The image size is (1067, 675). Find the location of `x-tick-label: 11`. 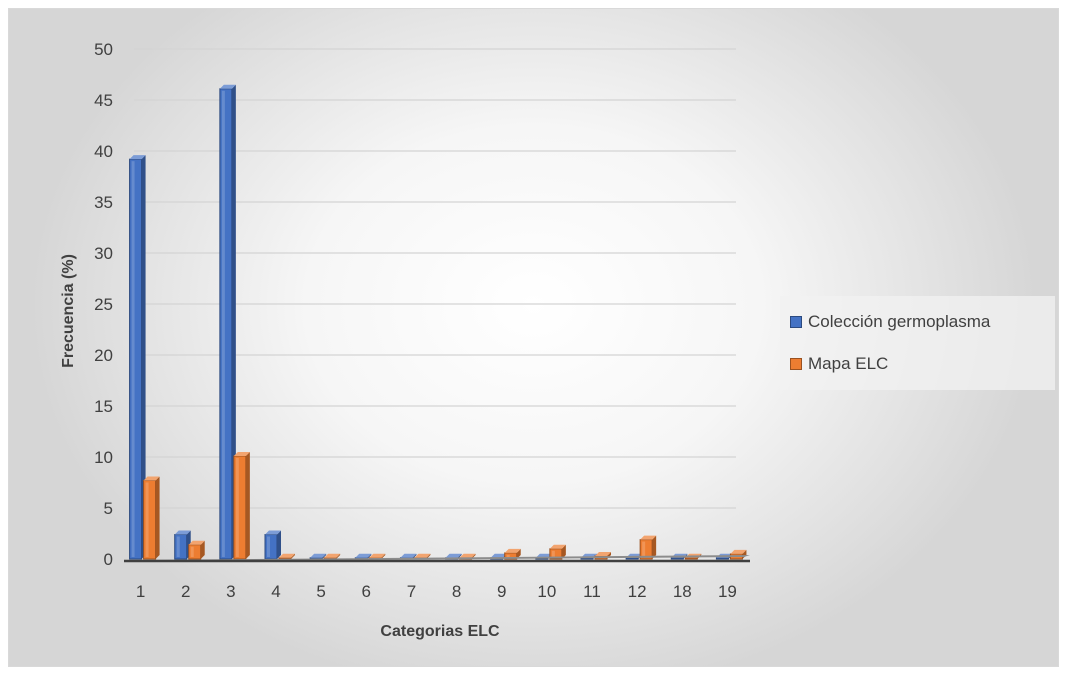

x-tick-label: 11 is located at coordinates (592, 591).